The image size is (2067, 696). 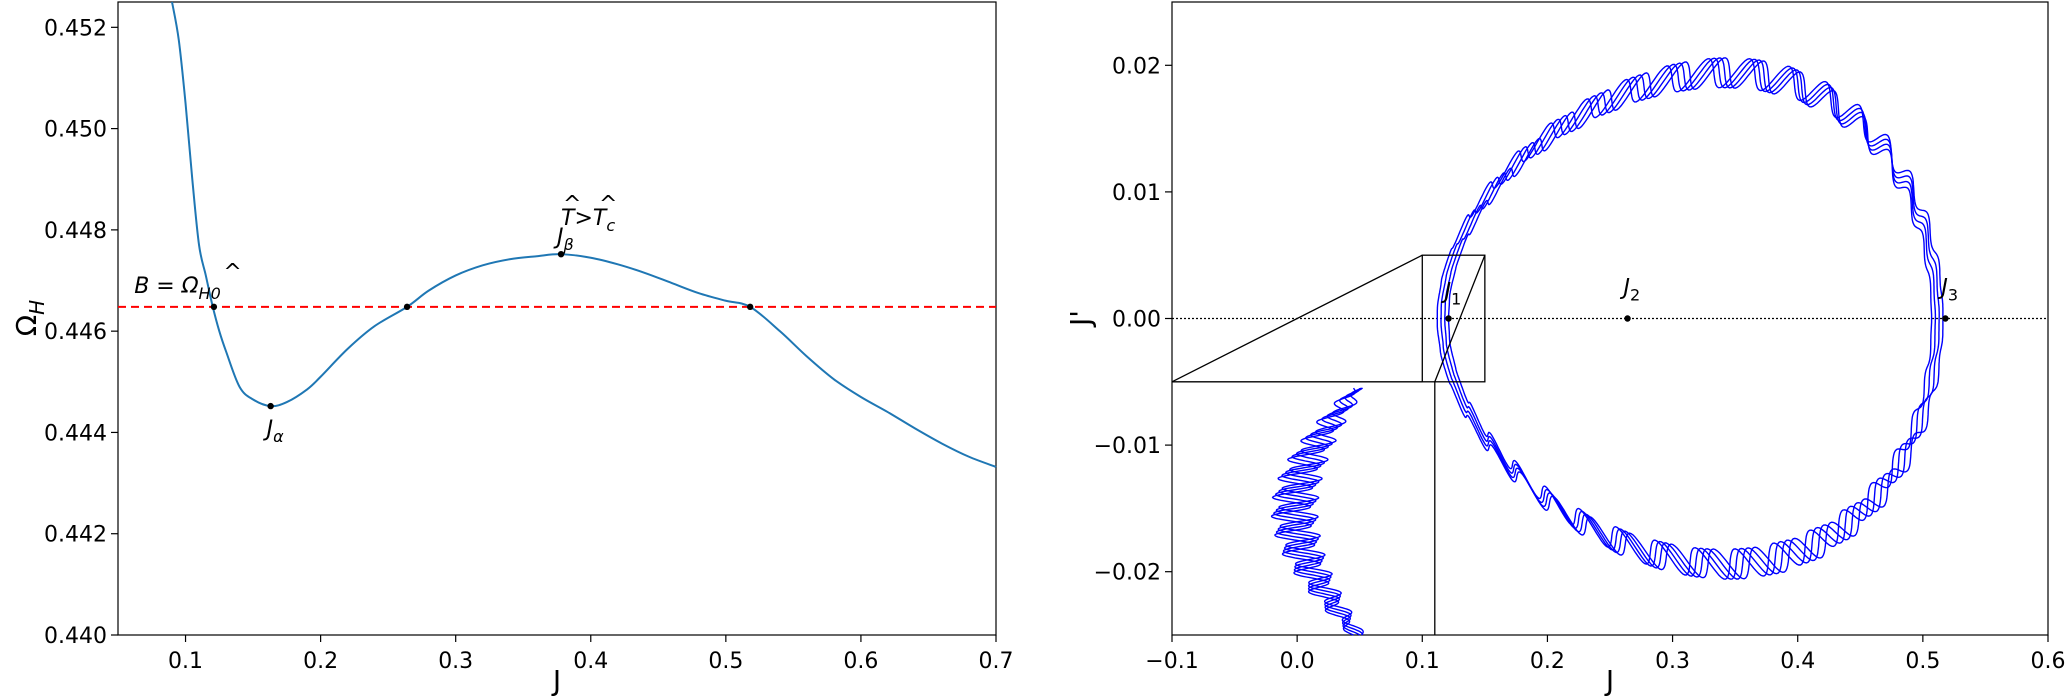 What do you see at coordinates (75, 636) in the screenshot?
I see `left-y-tick-label: 0.440` at bounding box center [75, 636].